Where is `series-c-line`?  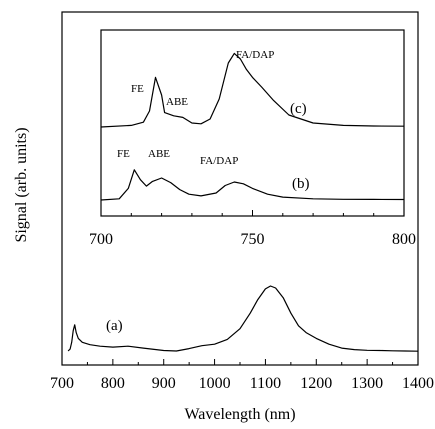 series-c-line is located at coordinates (252, 90).